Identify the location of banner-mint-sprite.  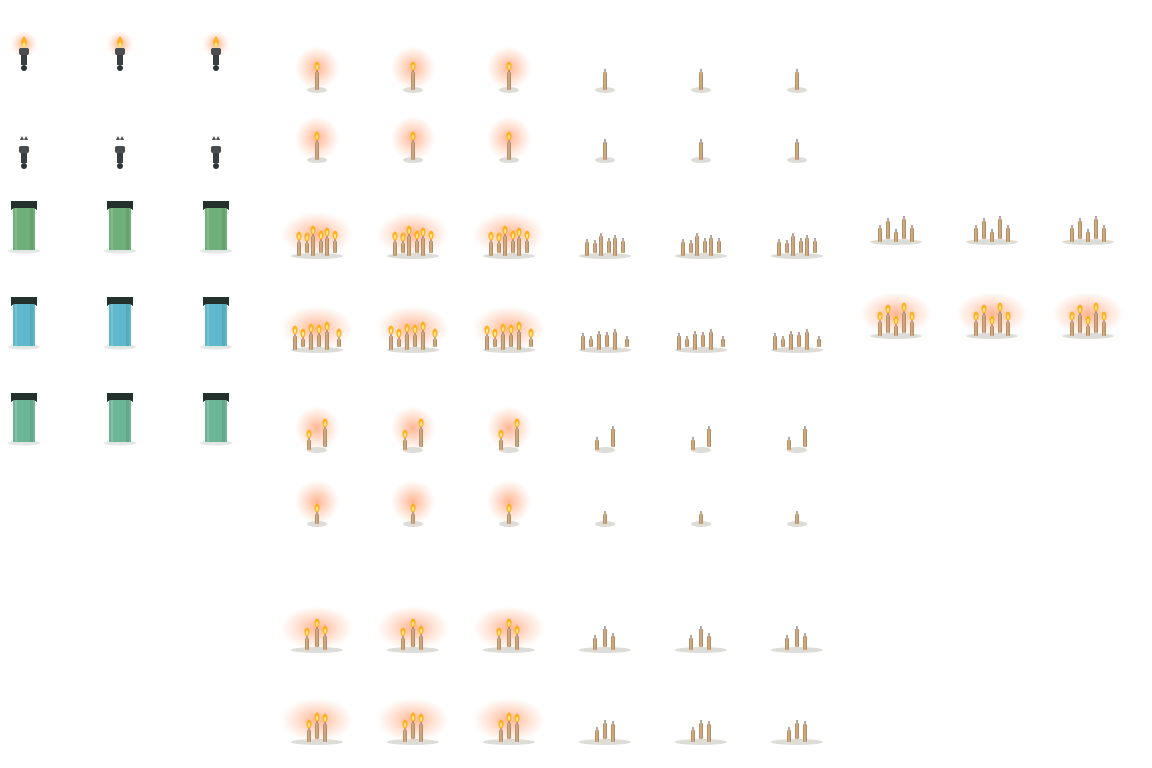
(24, 420).